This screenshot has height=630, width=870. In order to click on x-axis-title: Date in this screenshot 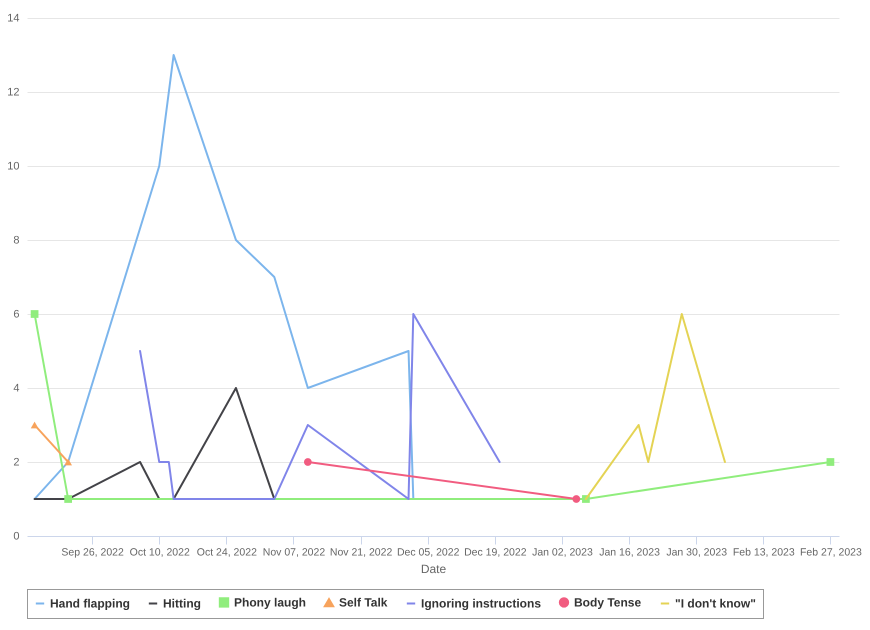, I will do `click(433, 569)`.